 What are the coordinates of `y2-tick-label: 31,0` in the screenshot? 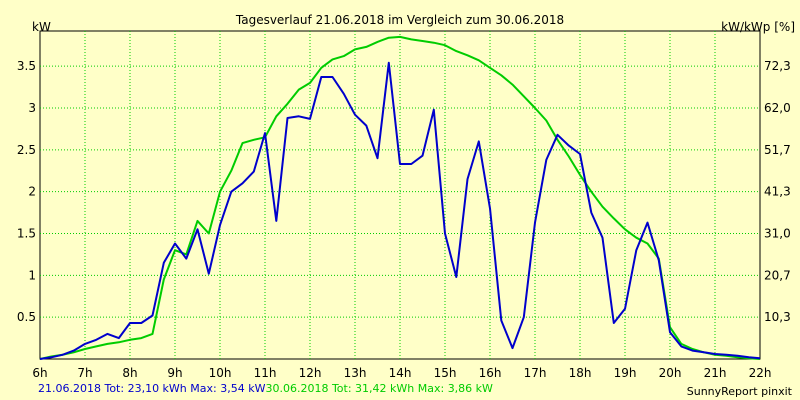 It's located at (777, 233).